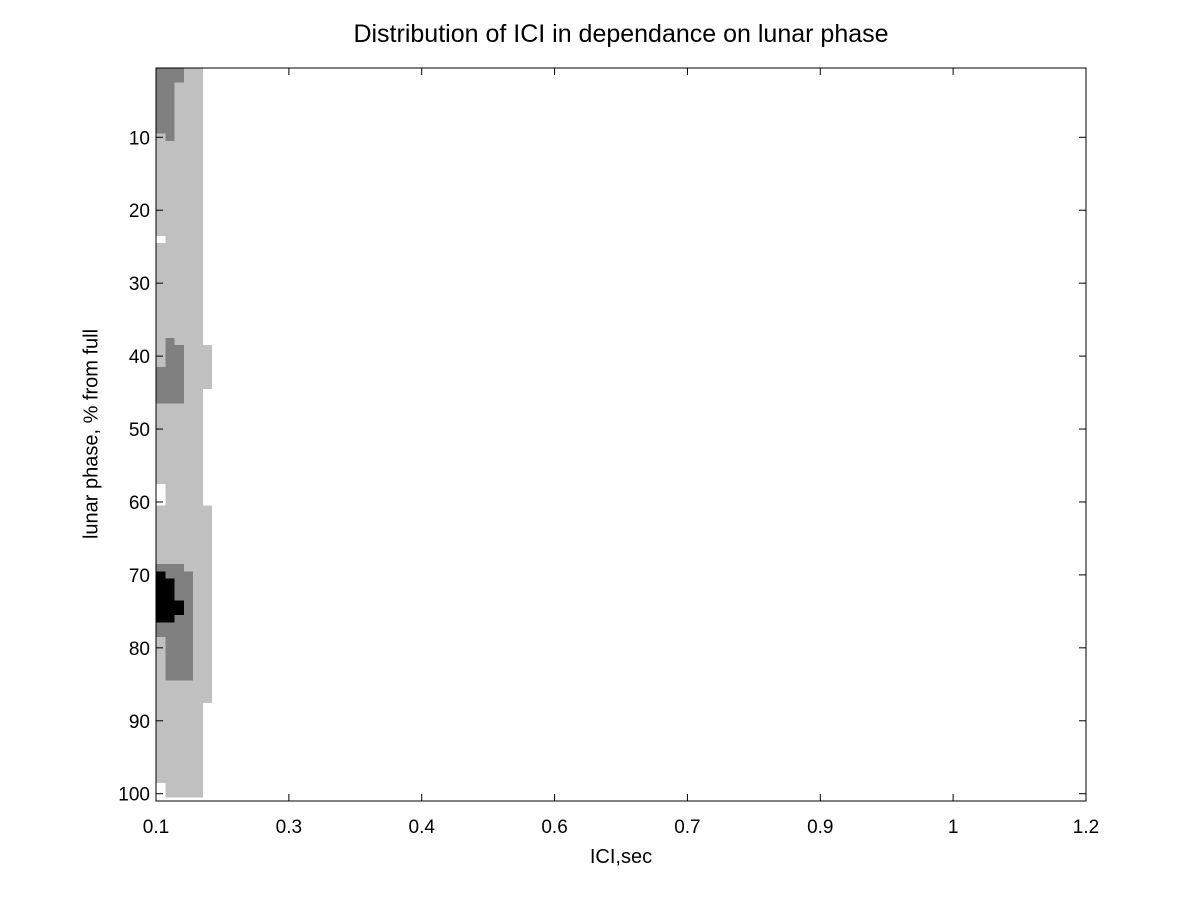  What do you see at coordinates (422, 827) in the screenshot?
I see `x-tick-label: 0.4` at bounding box center [422, 827].